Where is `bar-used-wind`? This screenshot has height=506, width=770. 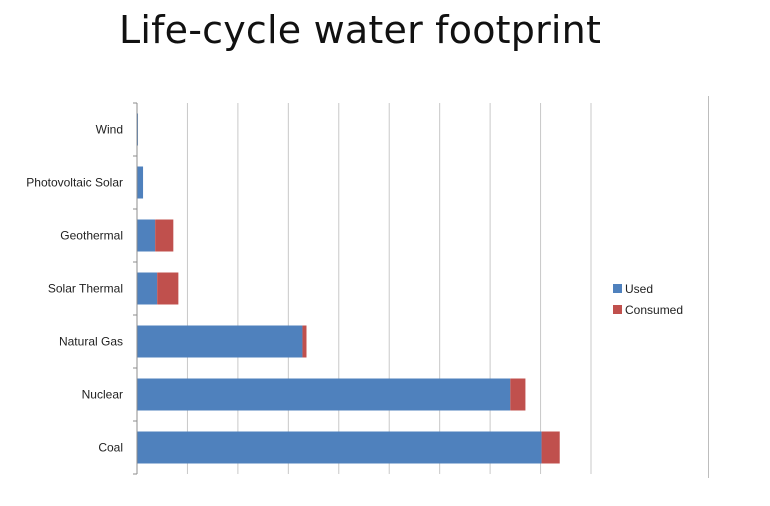 bar-used-wind is located at coordinates (138, 129).